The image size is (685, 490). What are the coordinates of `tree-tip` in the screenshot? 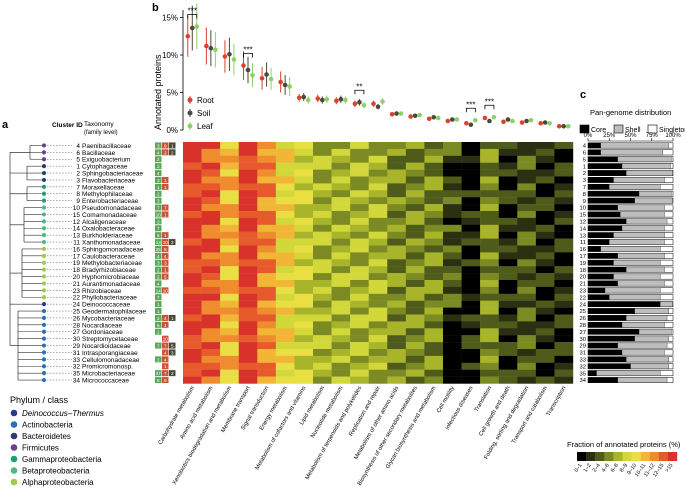 It's located at (44, 186).